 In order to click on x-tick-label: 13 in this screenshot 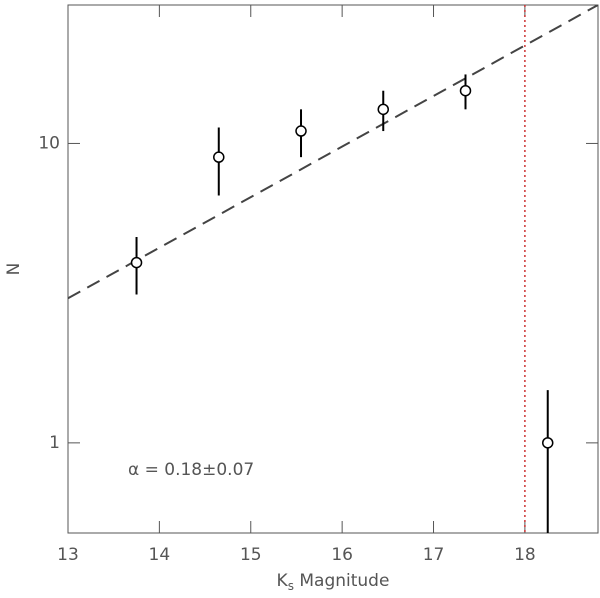, I will do `click(68, 555)`.